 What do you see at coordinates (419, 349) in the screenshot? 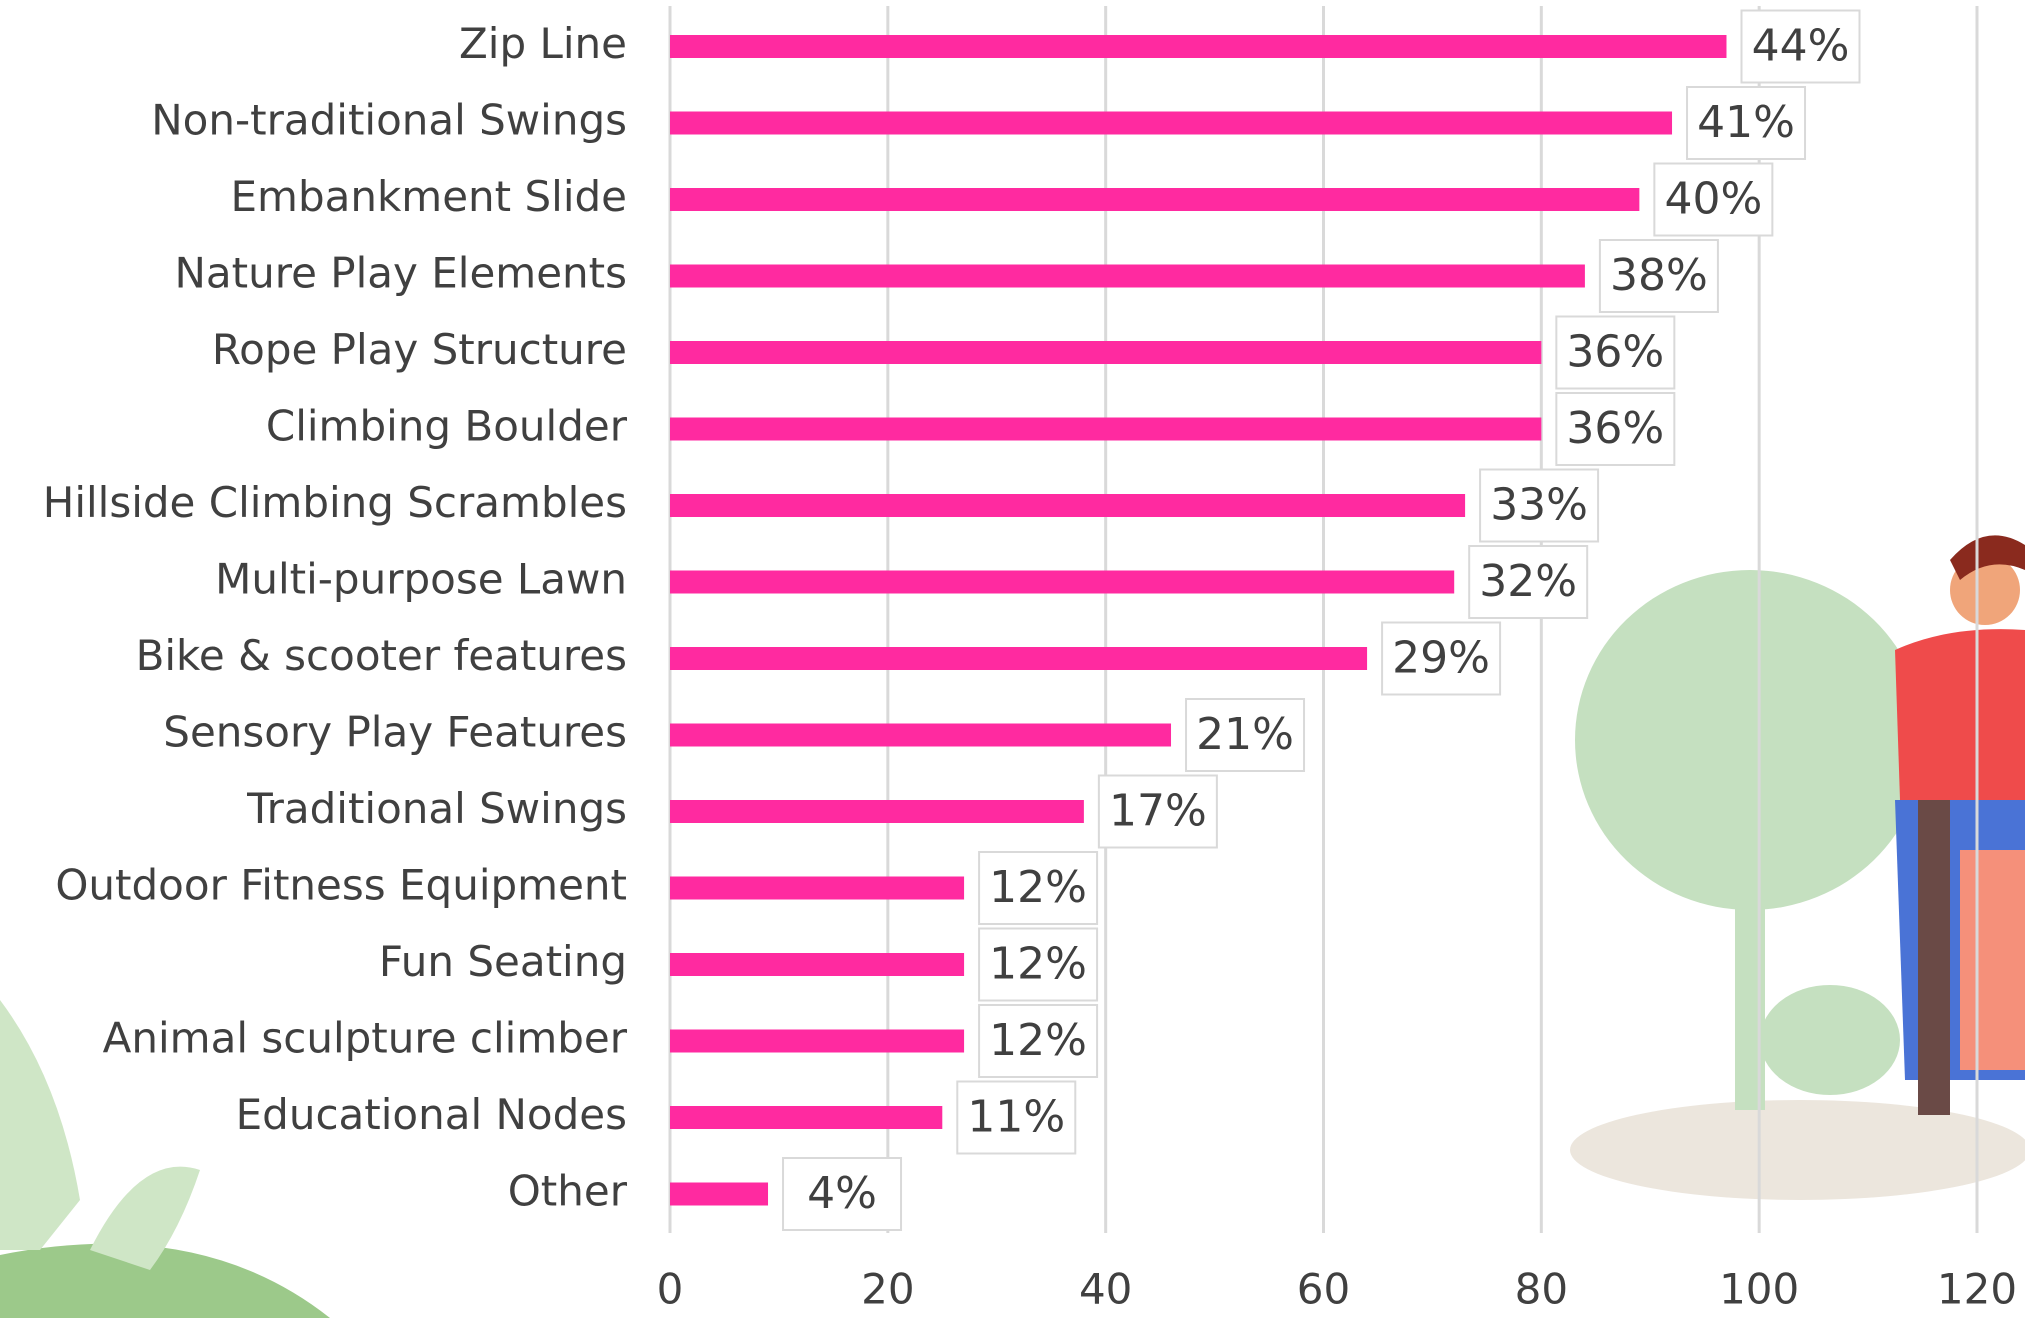
I see `y-tick-label: Rope Play Structure` at bounding box center [419, 349].